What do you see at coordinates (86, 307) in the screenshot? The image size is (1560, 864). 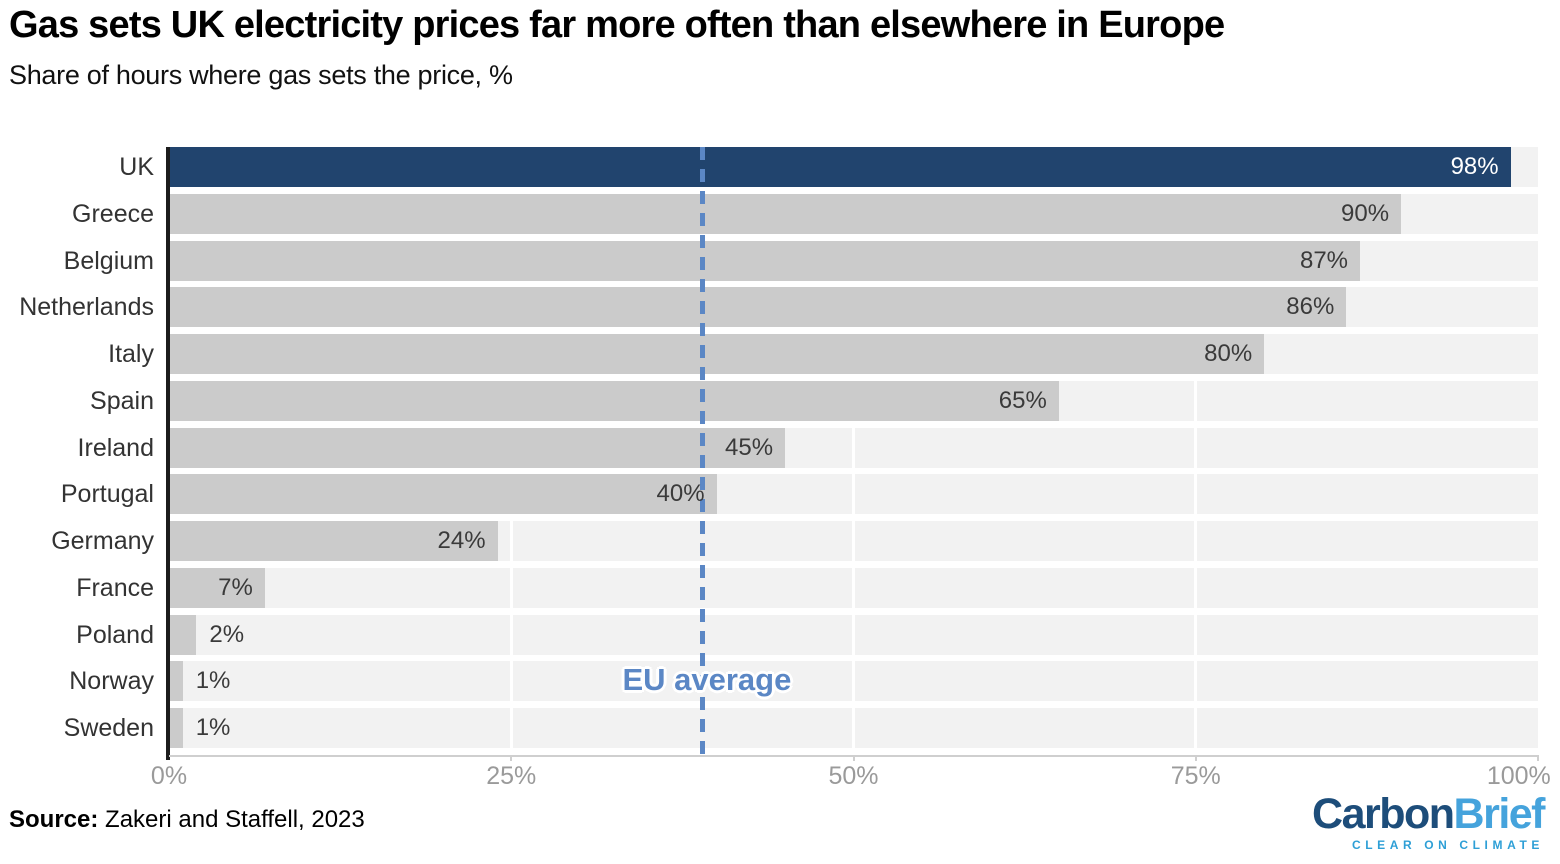 I see `category-label-netherlands: Netherlands` at bounding box center [86, 307].